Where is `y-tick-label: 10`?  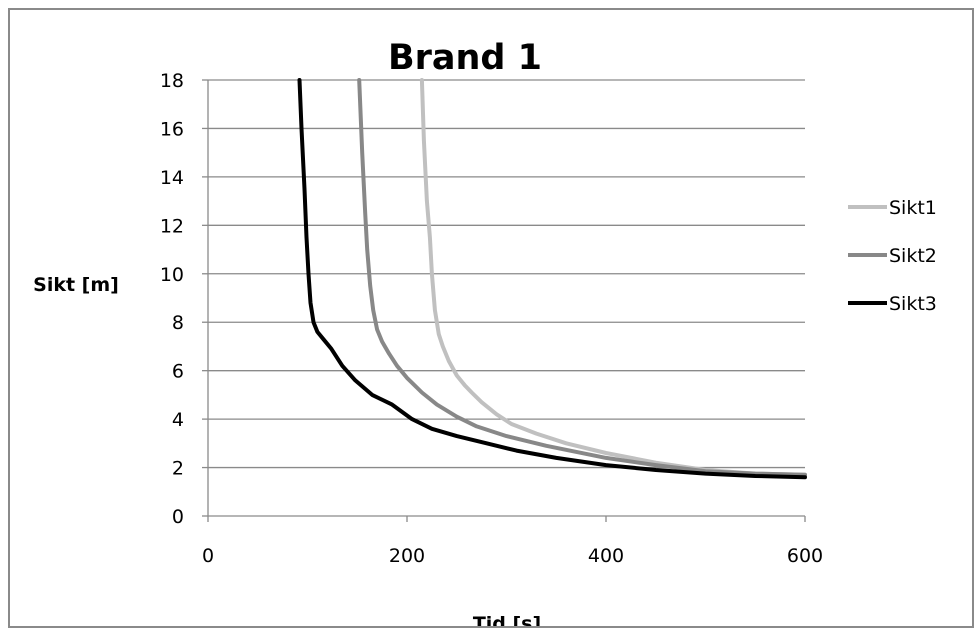
y-tick-label: 10 is located at coordinates (172, 275).